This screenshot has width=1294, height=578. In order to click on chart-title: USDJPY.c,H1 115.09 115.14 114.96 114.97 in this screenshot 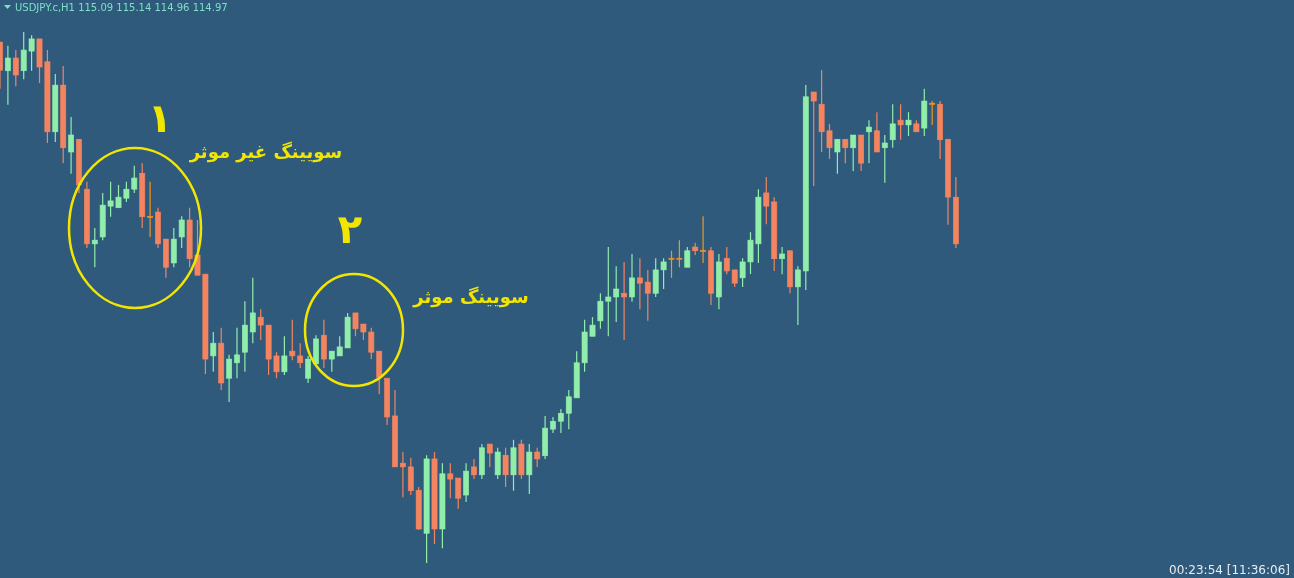, I will do `click(121, 7)`.